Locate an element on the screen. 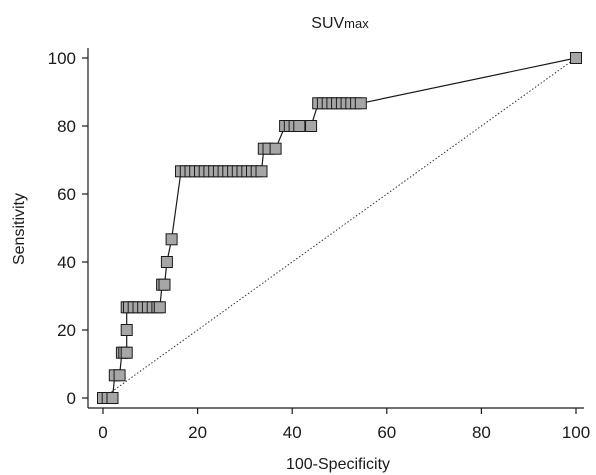  x-tick-label-5: 100 is located at coordinates (576, 432).